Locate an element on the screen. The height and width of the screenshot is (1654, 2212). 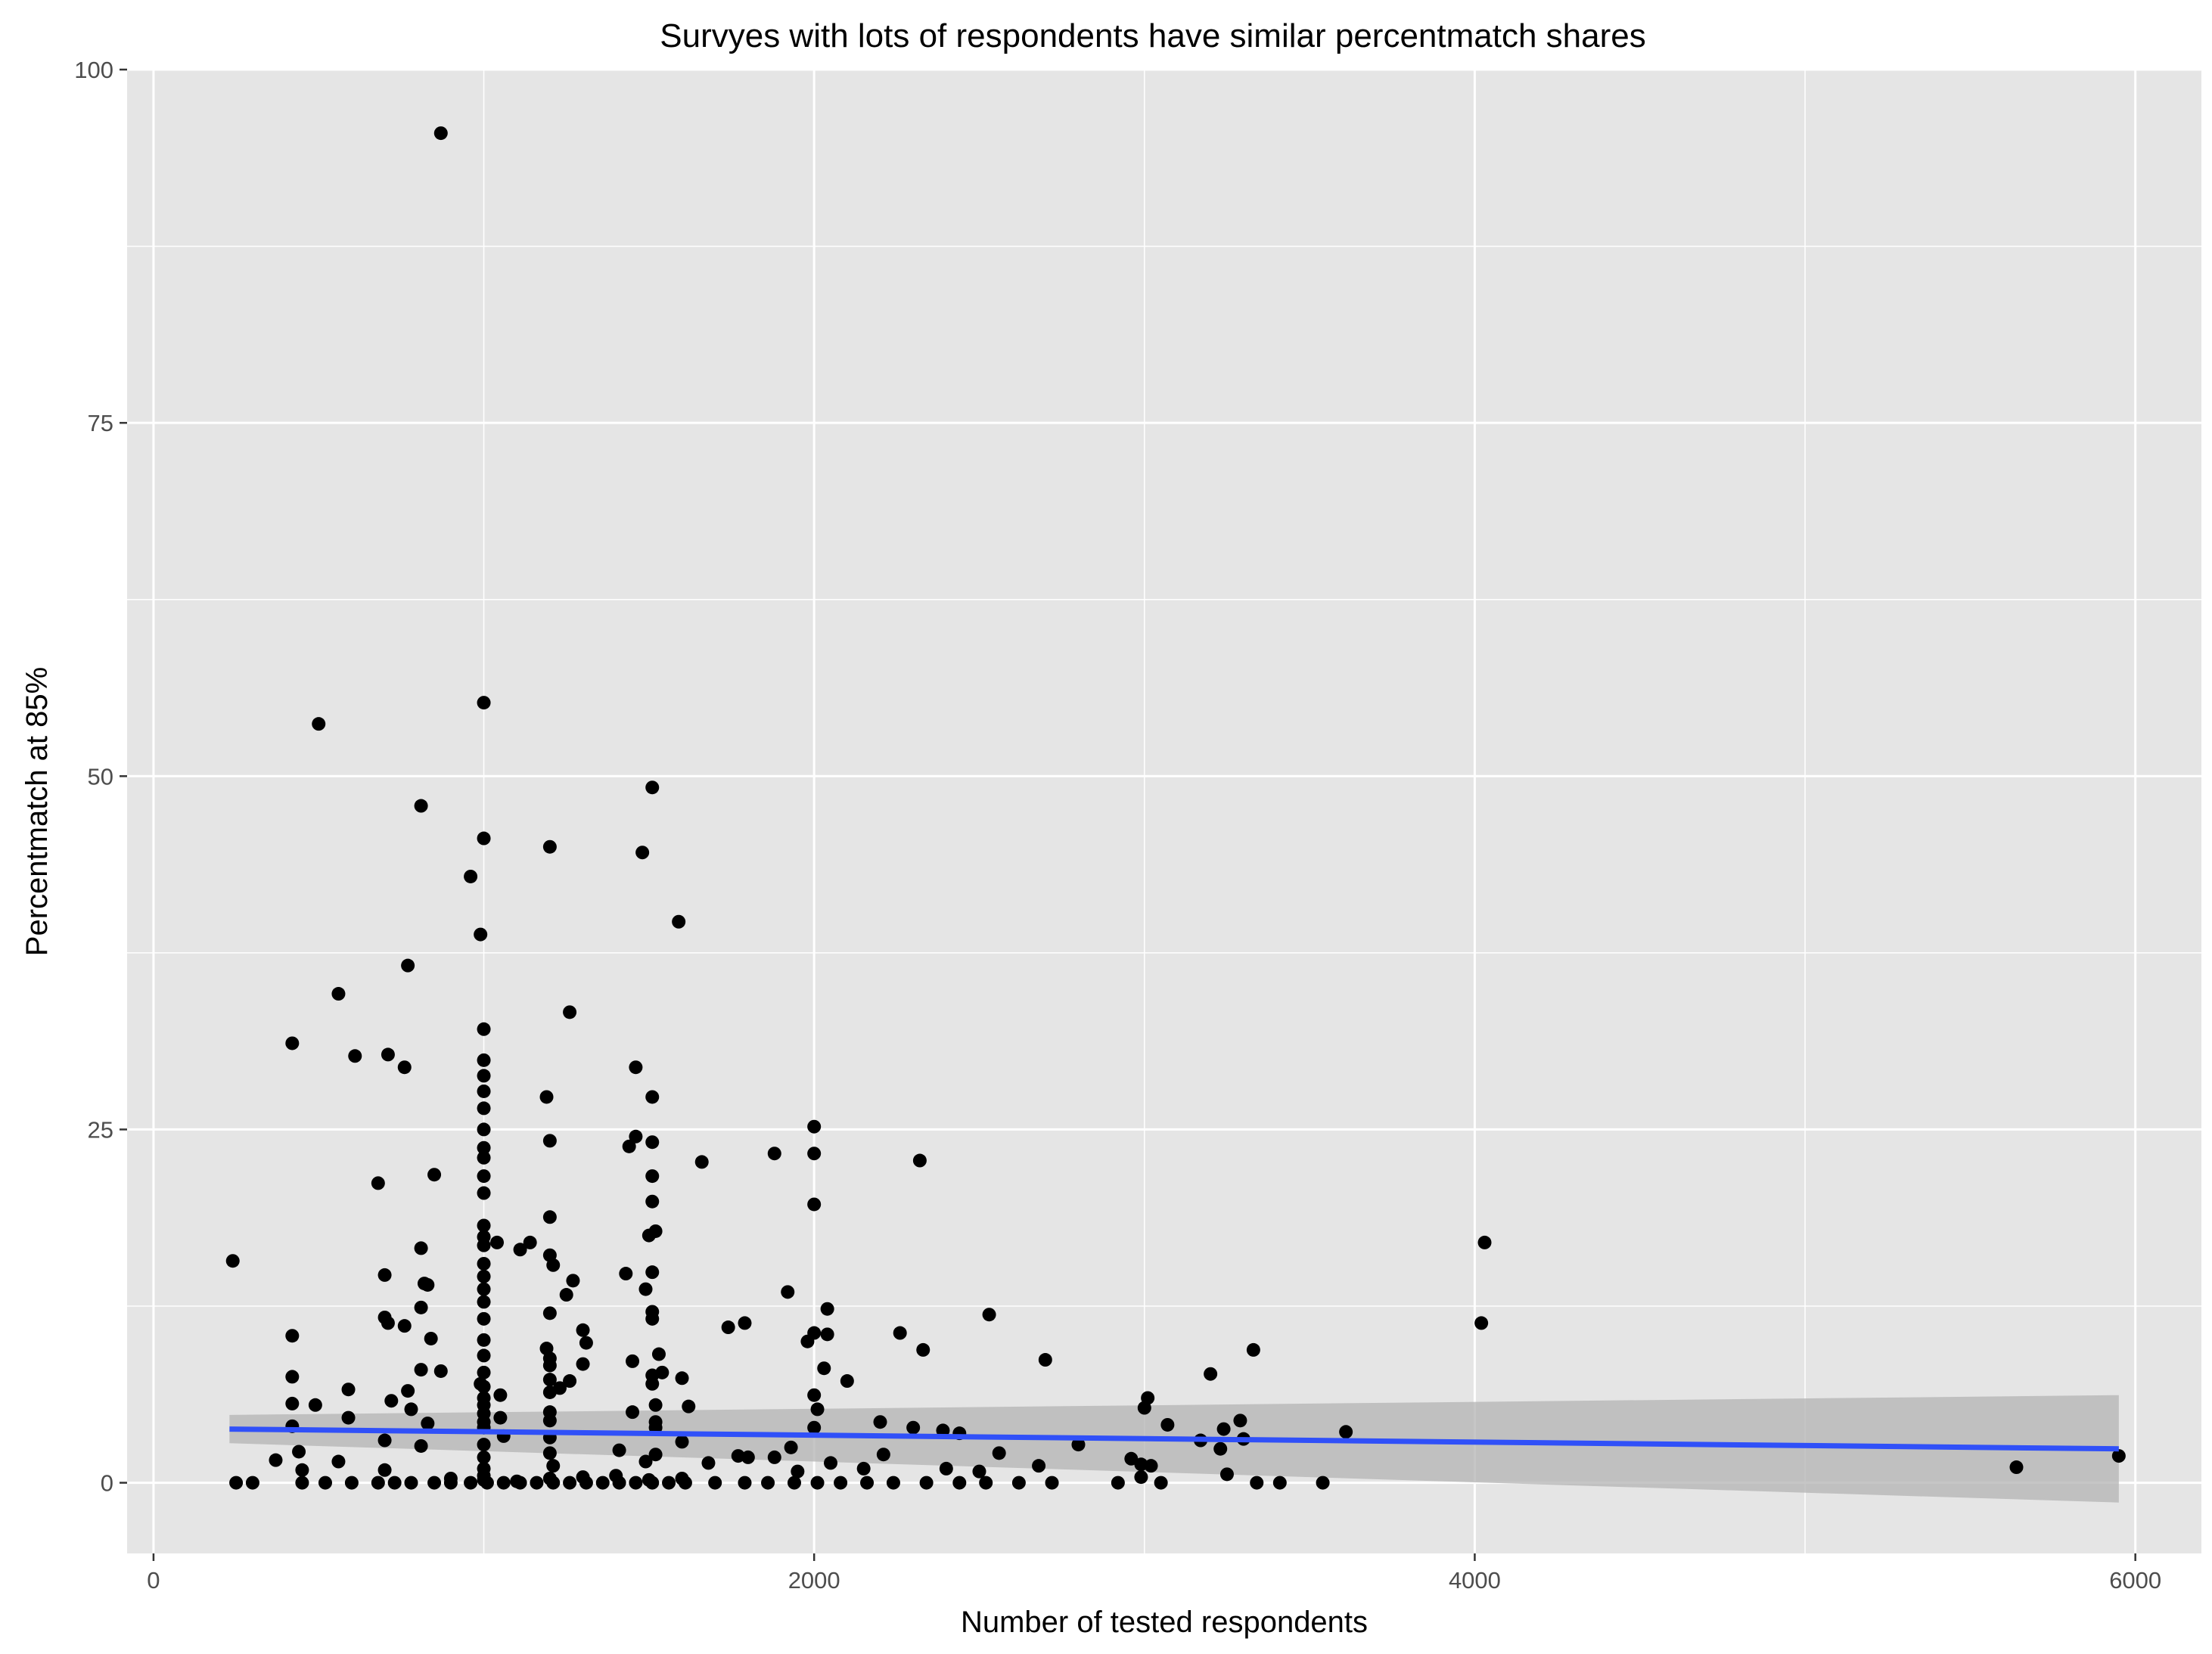
trend-line is located at coordinates (1174, 1439).